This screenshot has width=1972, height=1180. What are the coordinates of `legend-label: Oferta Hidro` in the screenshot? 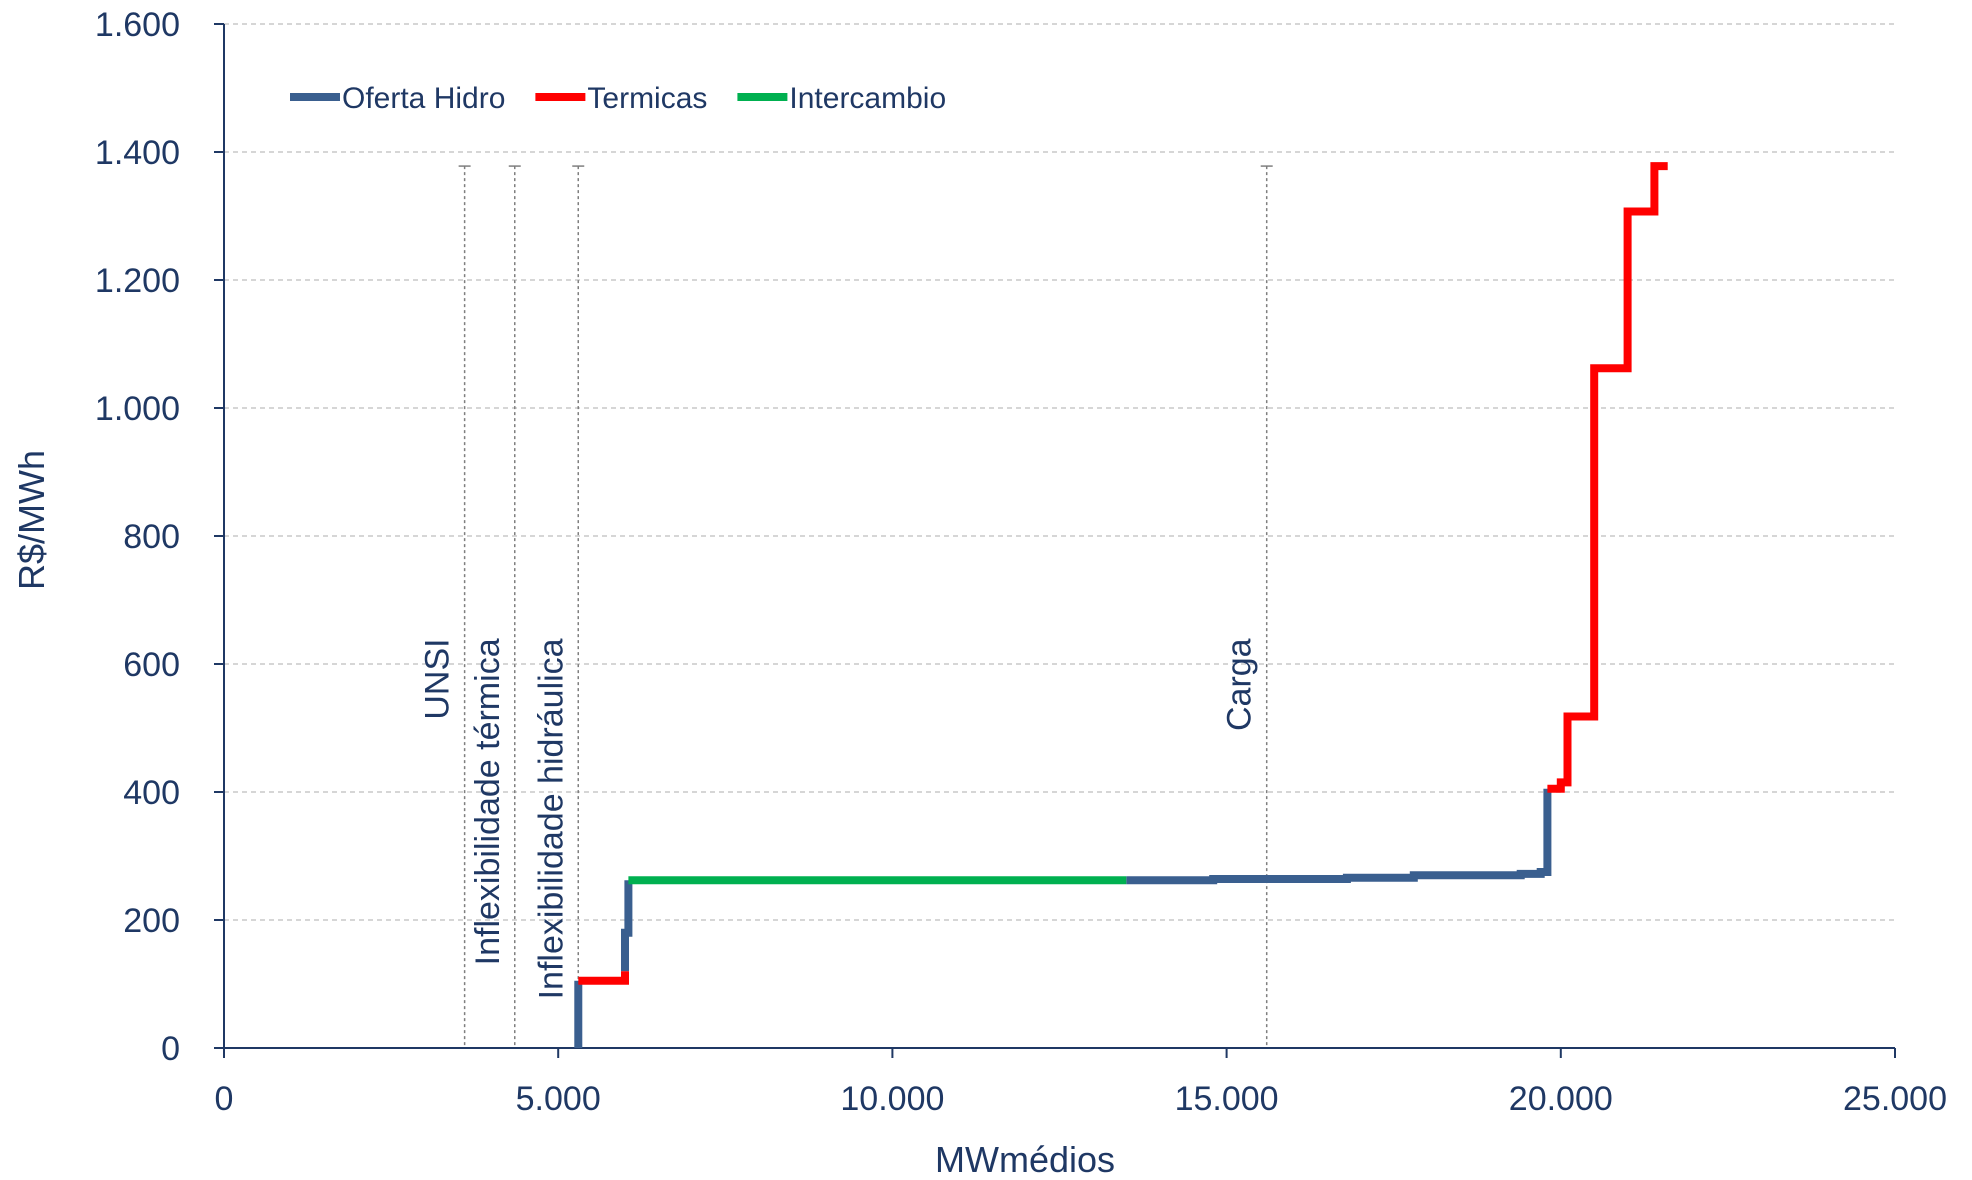 It's located at (423, 98).